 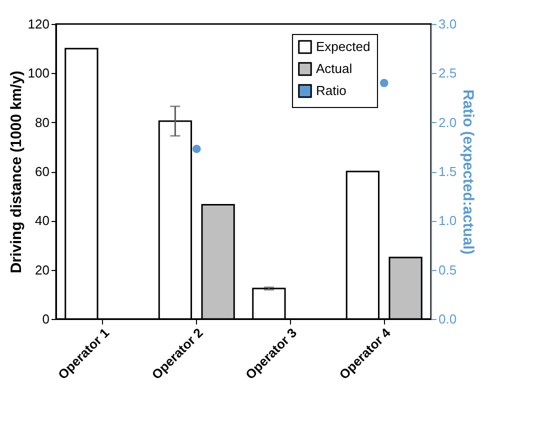 I want to click on y-tick-label: 100, so click(x=39, y=73).